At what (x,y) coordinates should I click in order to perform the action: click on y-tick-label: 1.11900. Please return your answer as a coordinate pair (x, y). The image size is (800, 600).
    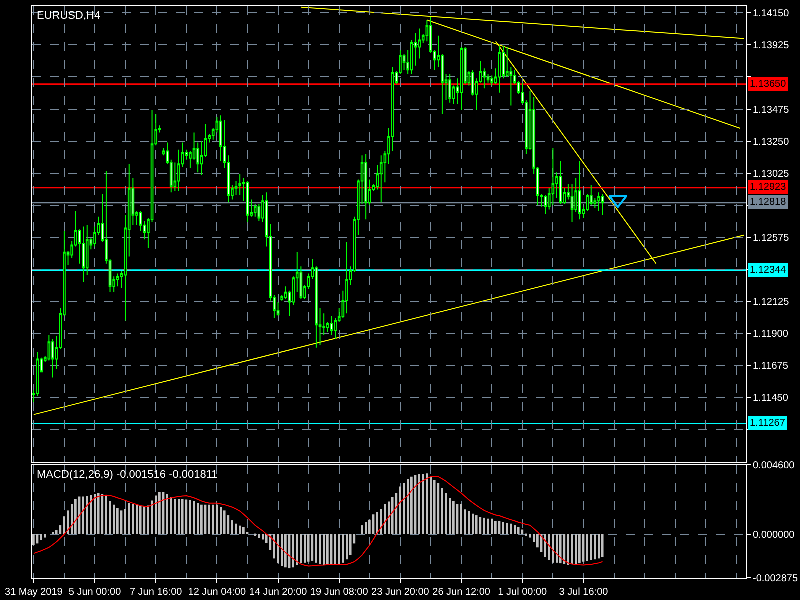
    Looking at the image, I should click on (771, 334).